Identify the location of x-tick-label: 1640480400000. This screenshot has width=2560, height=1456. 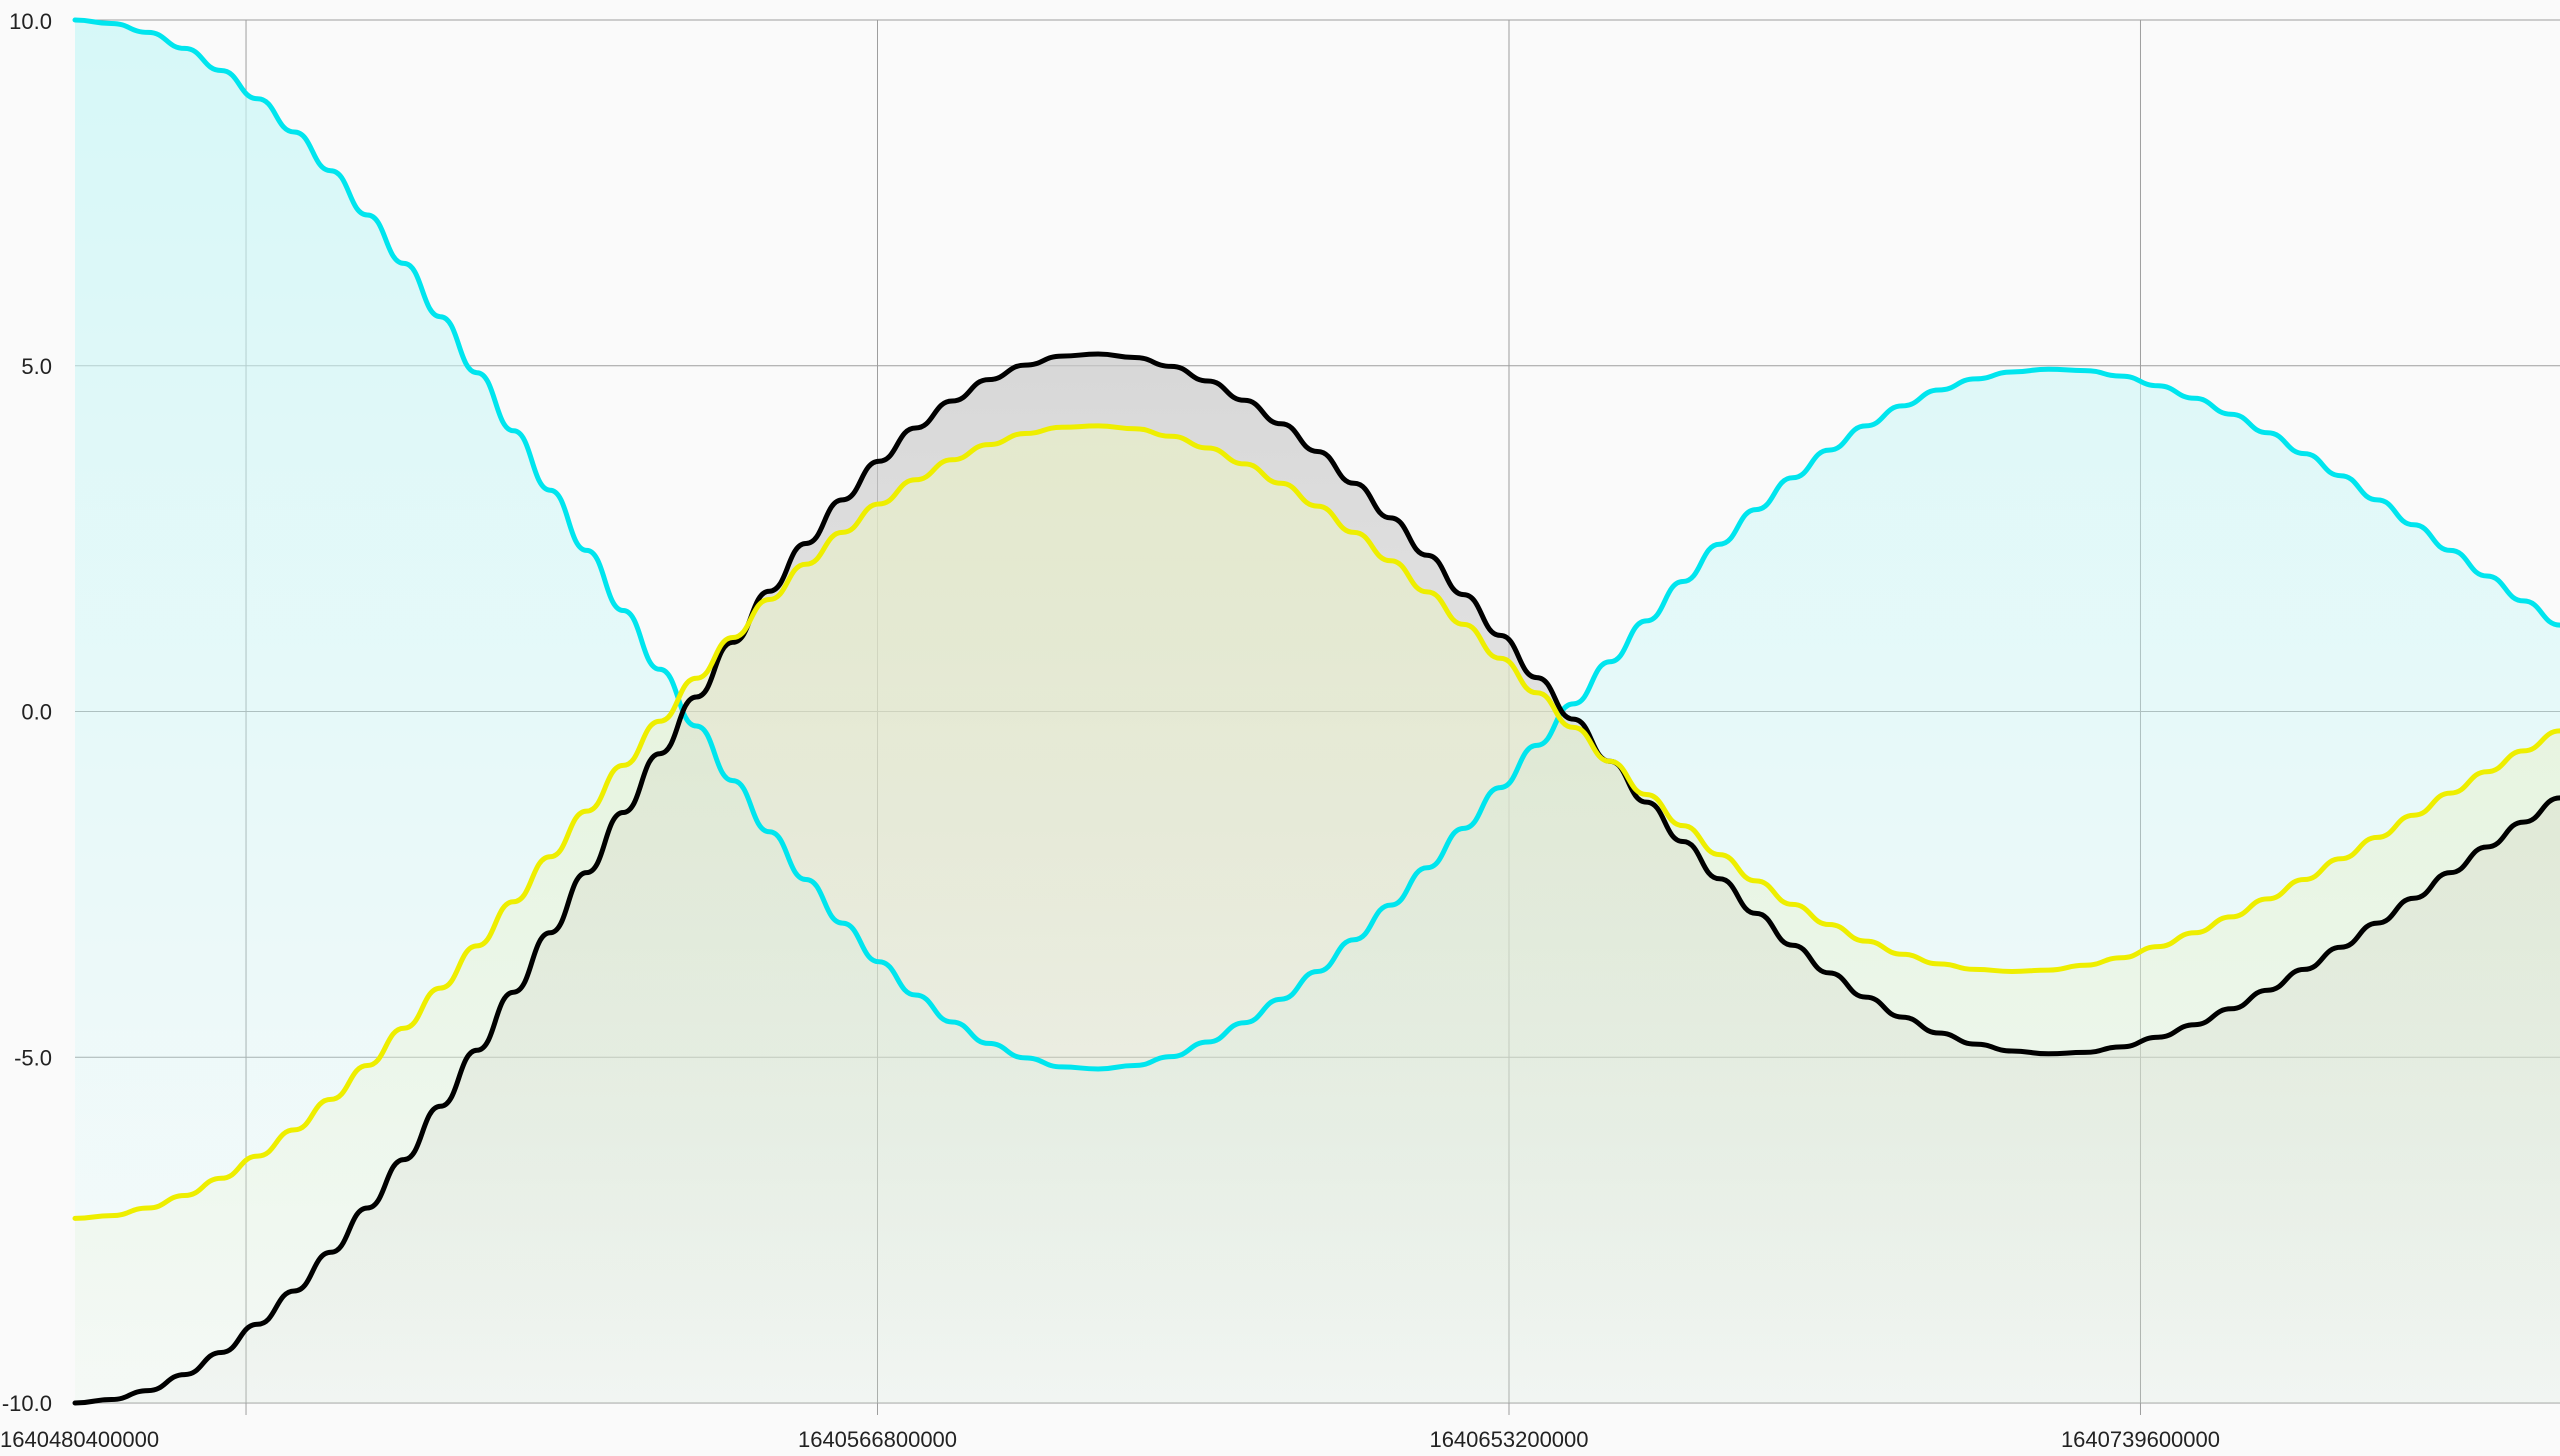
(79, 1439).